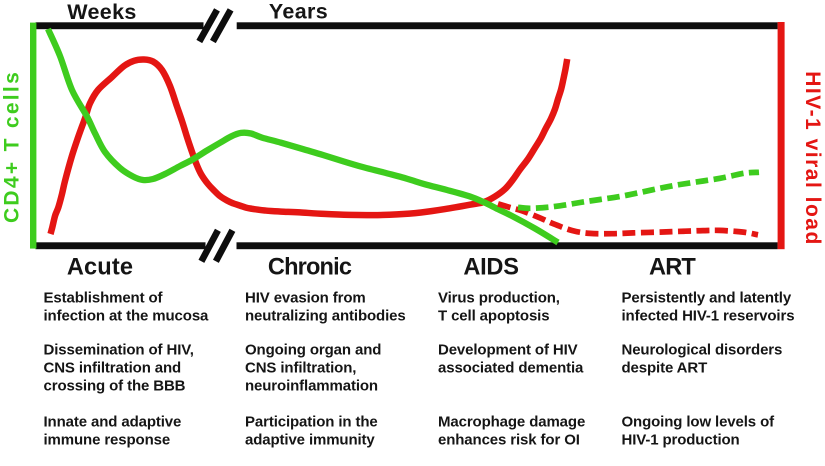 The height and width of the screenshot is (466, 825). Describe the element at coordinates (127, 316) in the screenshot. I see `svg-text: infection at the mucosa` at that location.